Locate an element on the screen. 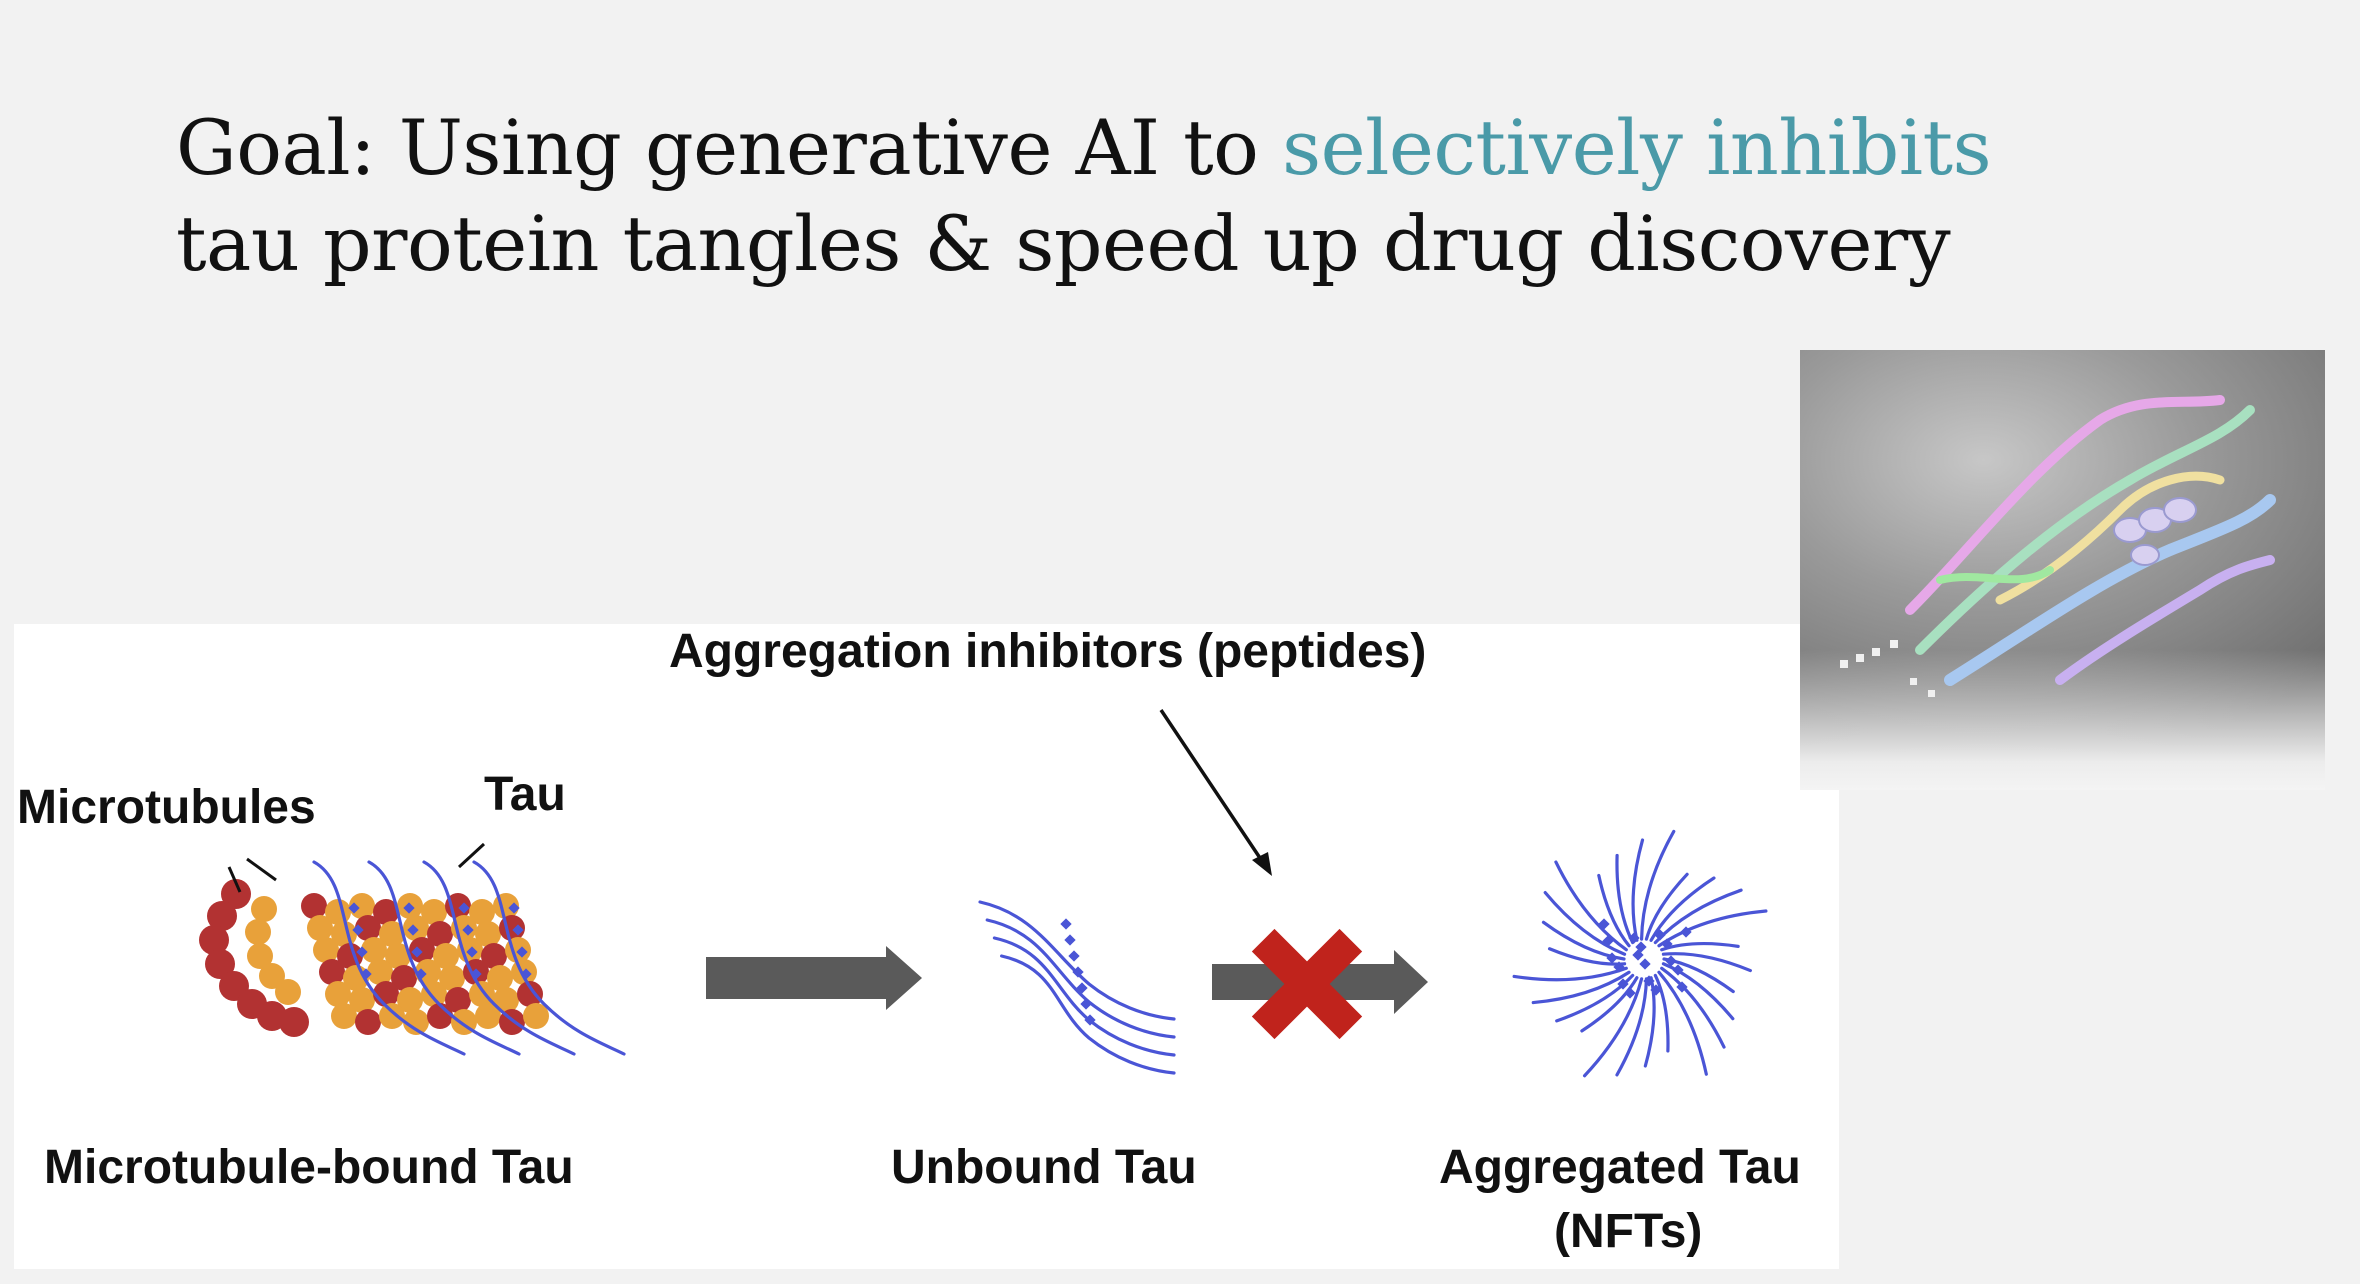  protein-structure-image is located at coordinates (2062, 570).